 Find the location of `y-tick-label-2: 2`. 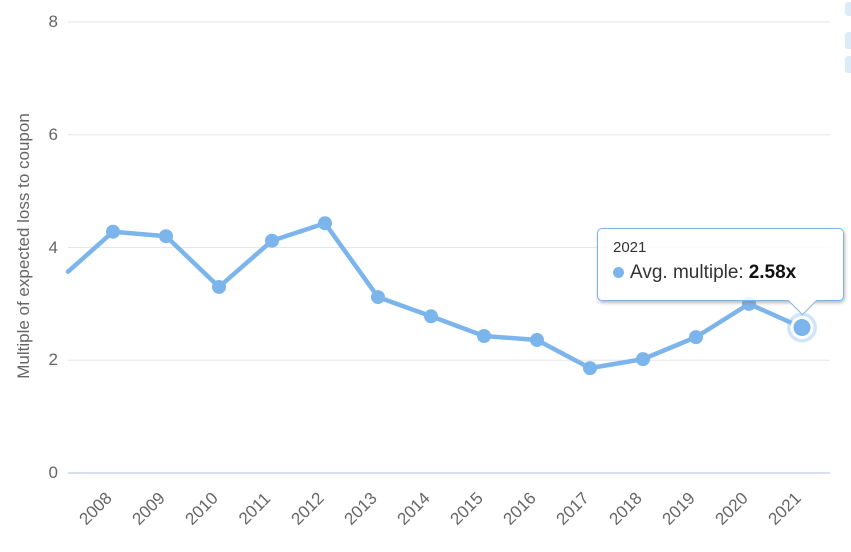

y-tick-label-2: 2 is located at coordinates (53, 360).